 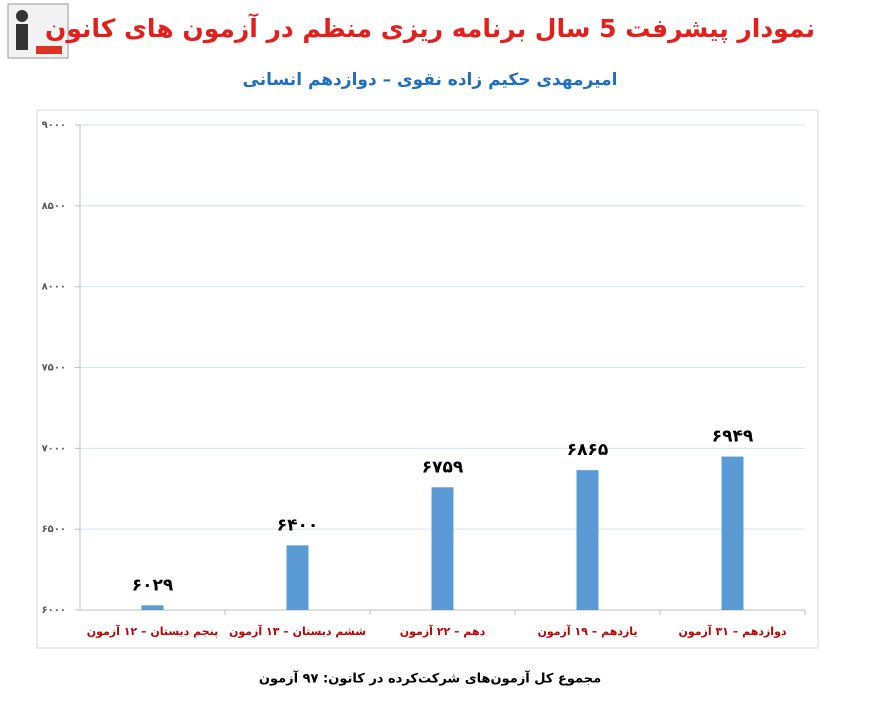 What do you see at coordinates (587, 631) in the screenshot?
I see `x-tick-label: یازدهم – ۱۹ آزمون` at bounding box center [587, 631].